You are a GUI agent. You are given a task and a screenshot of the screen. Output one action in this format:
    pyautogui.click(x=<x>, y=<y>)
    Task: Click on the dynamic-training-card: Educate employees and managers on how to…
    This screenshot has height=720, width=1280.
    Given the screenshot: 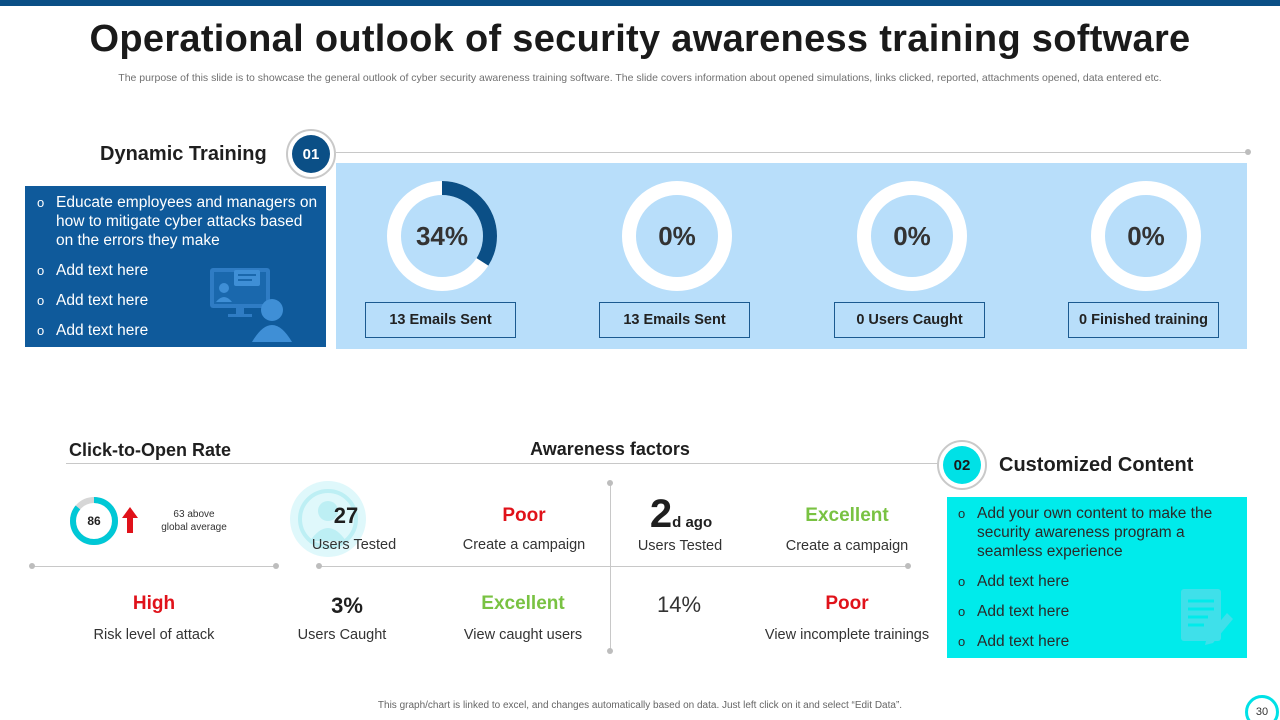 What is the action you would take?
    pyautogui.click(x=175, y=266)
    